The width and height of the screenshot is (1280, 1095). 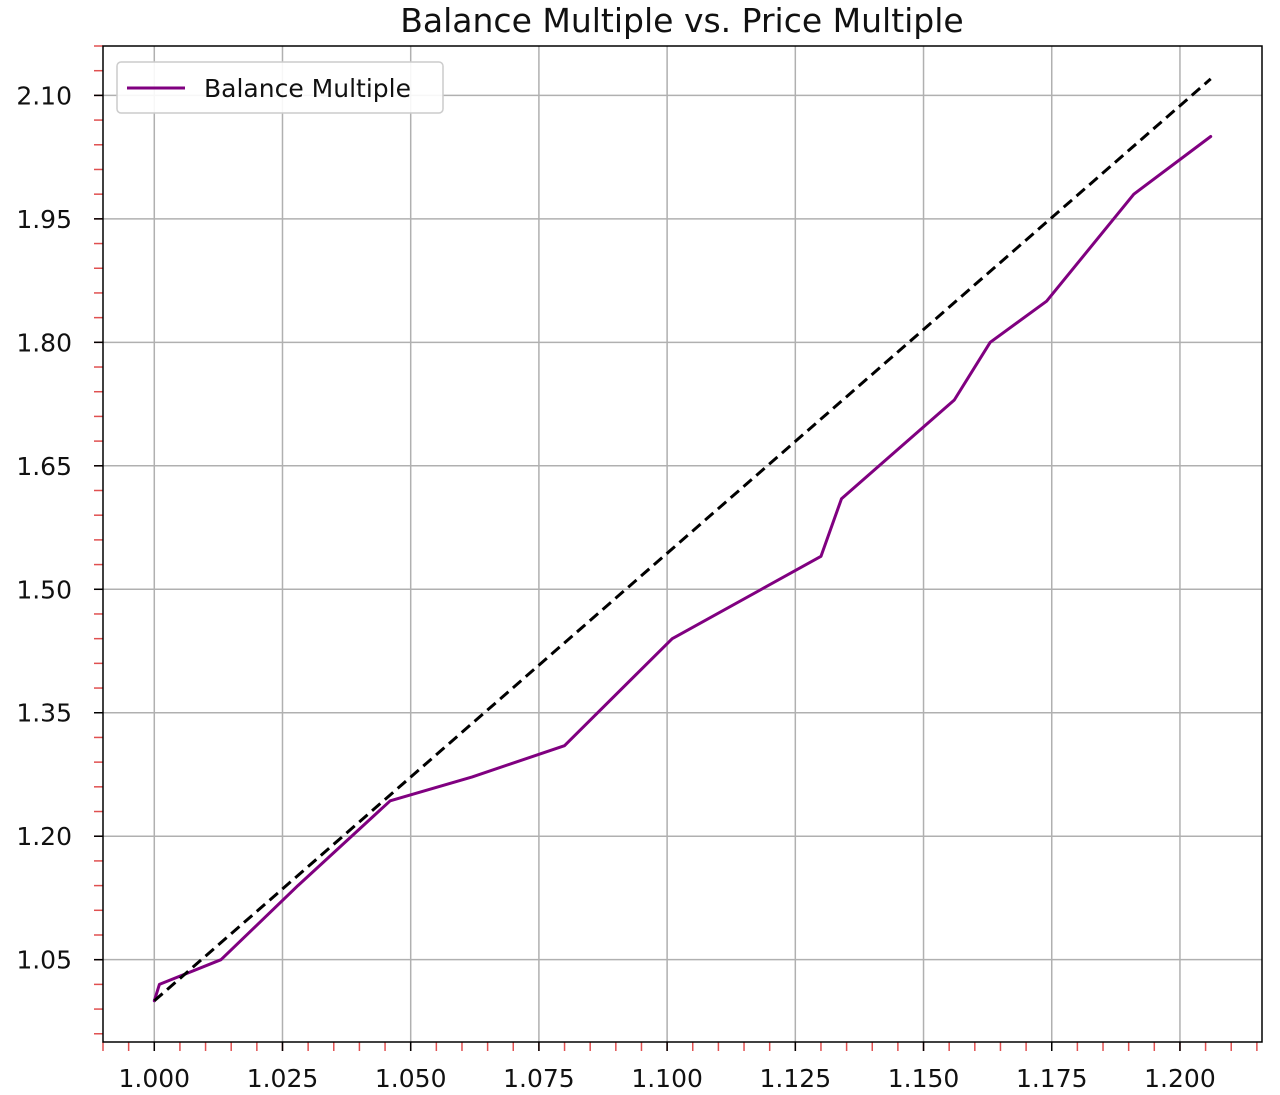 I want to click on y-tick-label: 1.80, so click(x=44, y=342).